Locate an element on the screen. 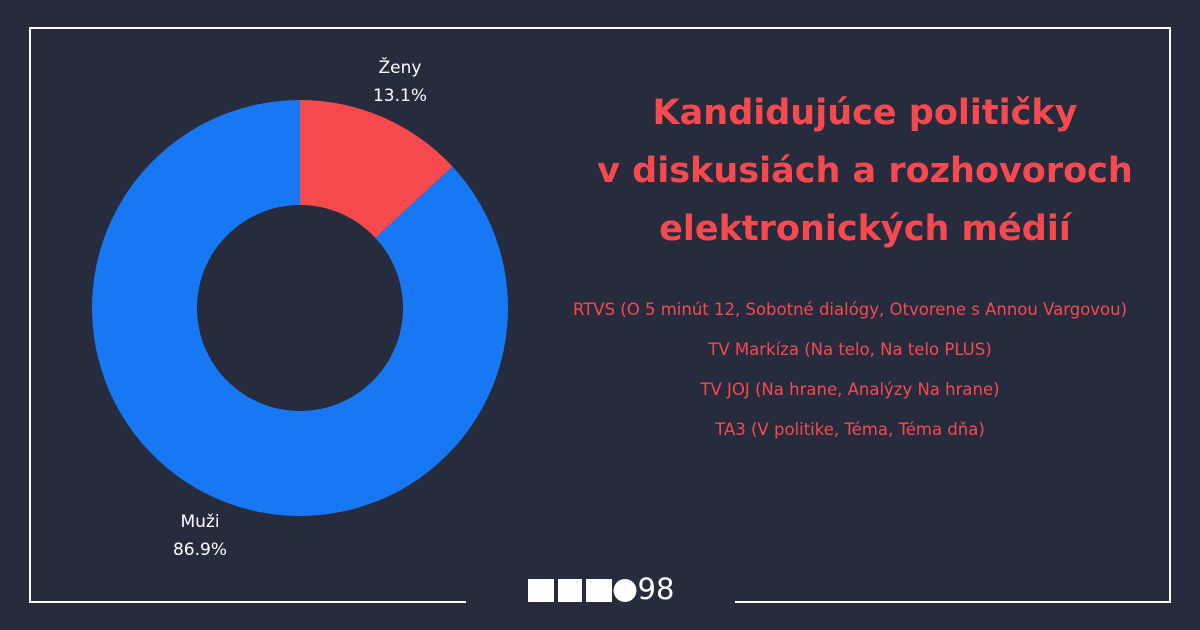 The width and height of the screenshot is (1200, 630). donut-slice is located at coordinates (376, 169).